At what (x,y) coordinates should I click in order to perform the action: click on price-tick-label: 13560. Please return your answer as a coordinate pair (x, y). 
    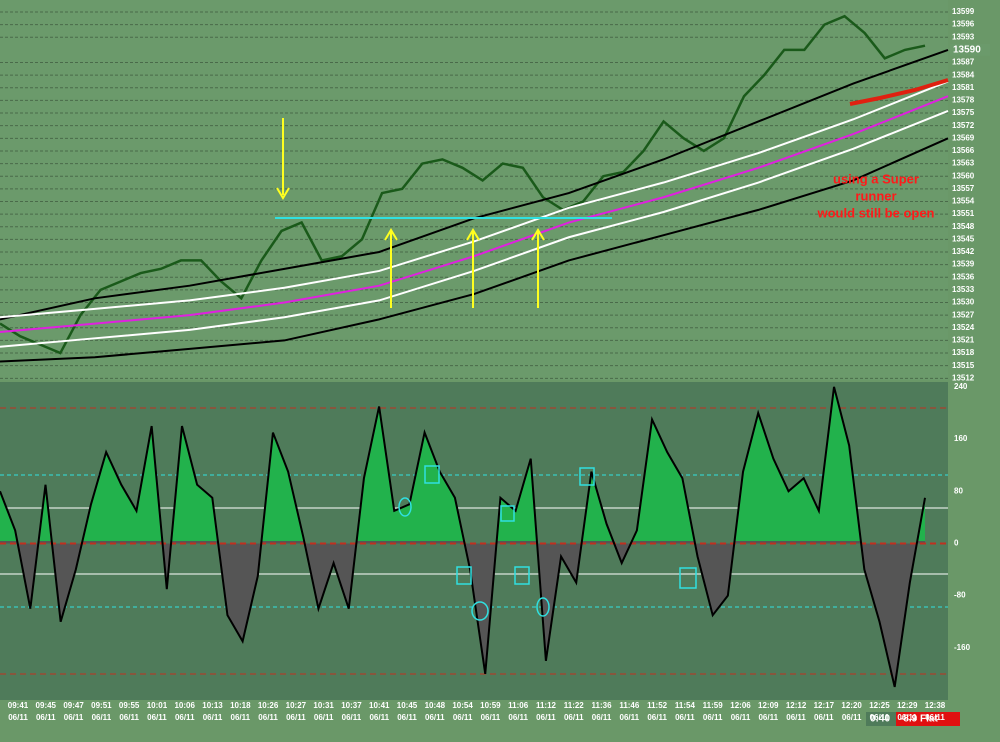
    Looking at the image, I should click on (963, 175).